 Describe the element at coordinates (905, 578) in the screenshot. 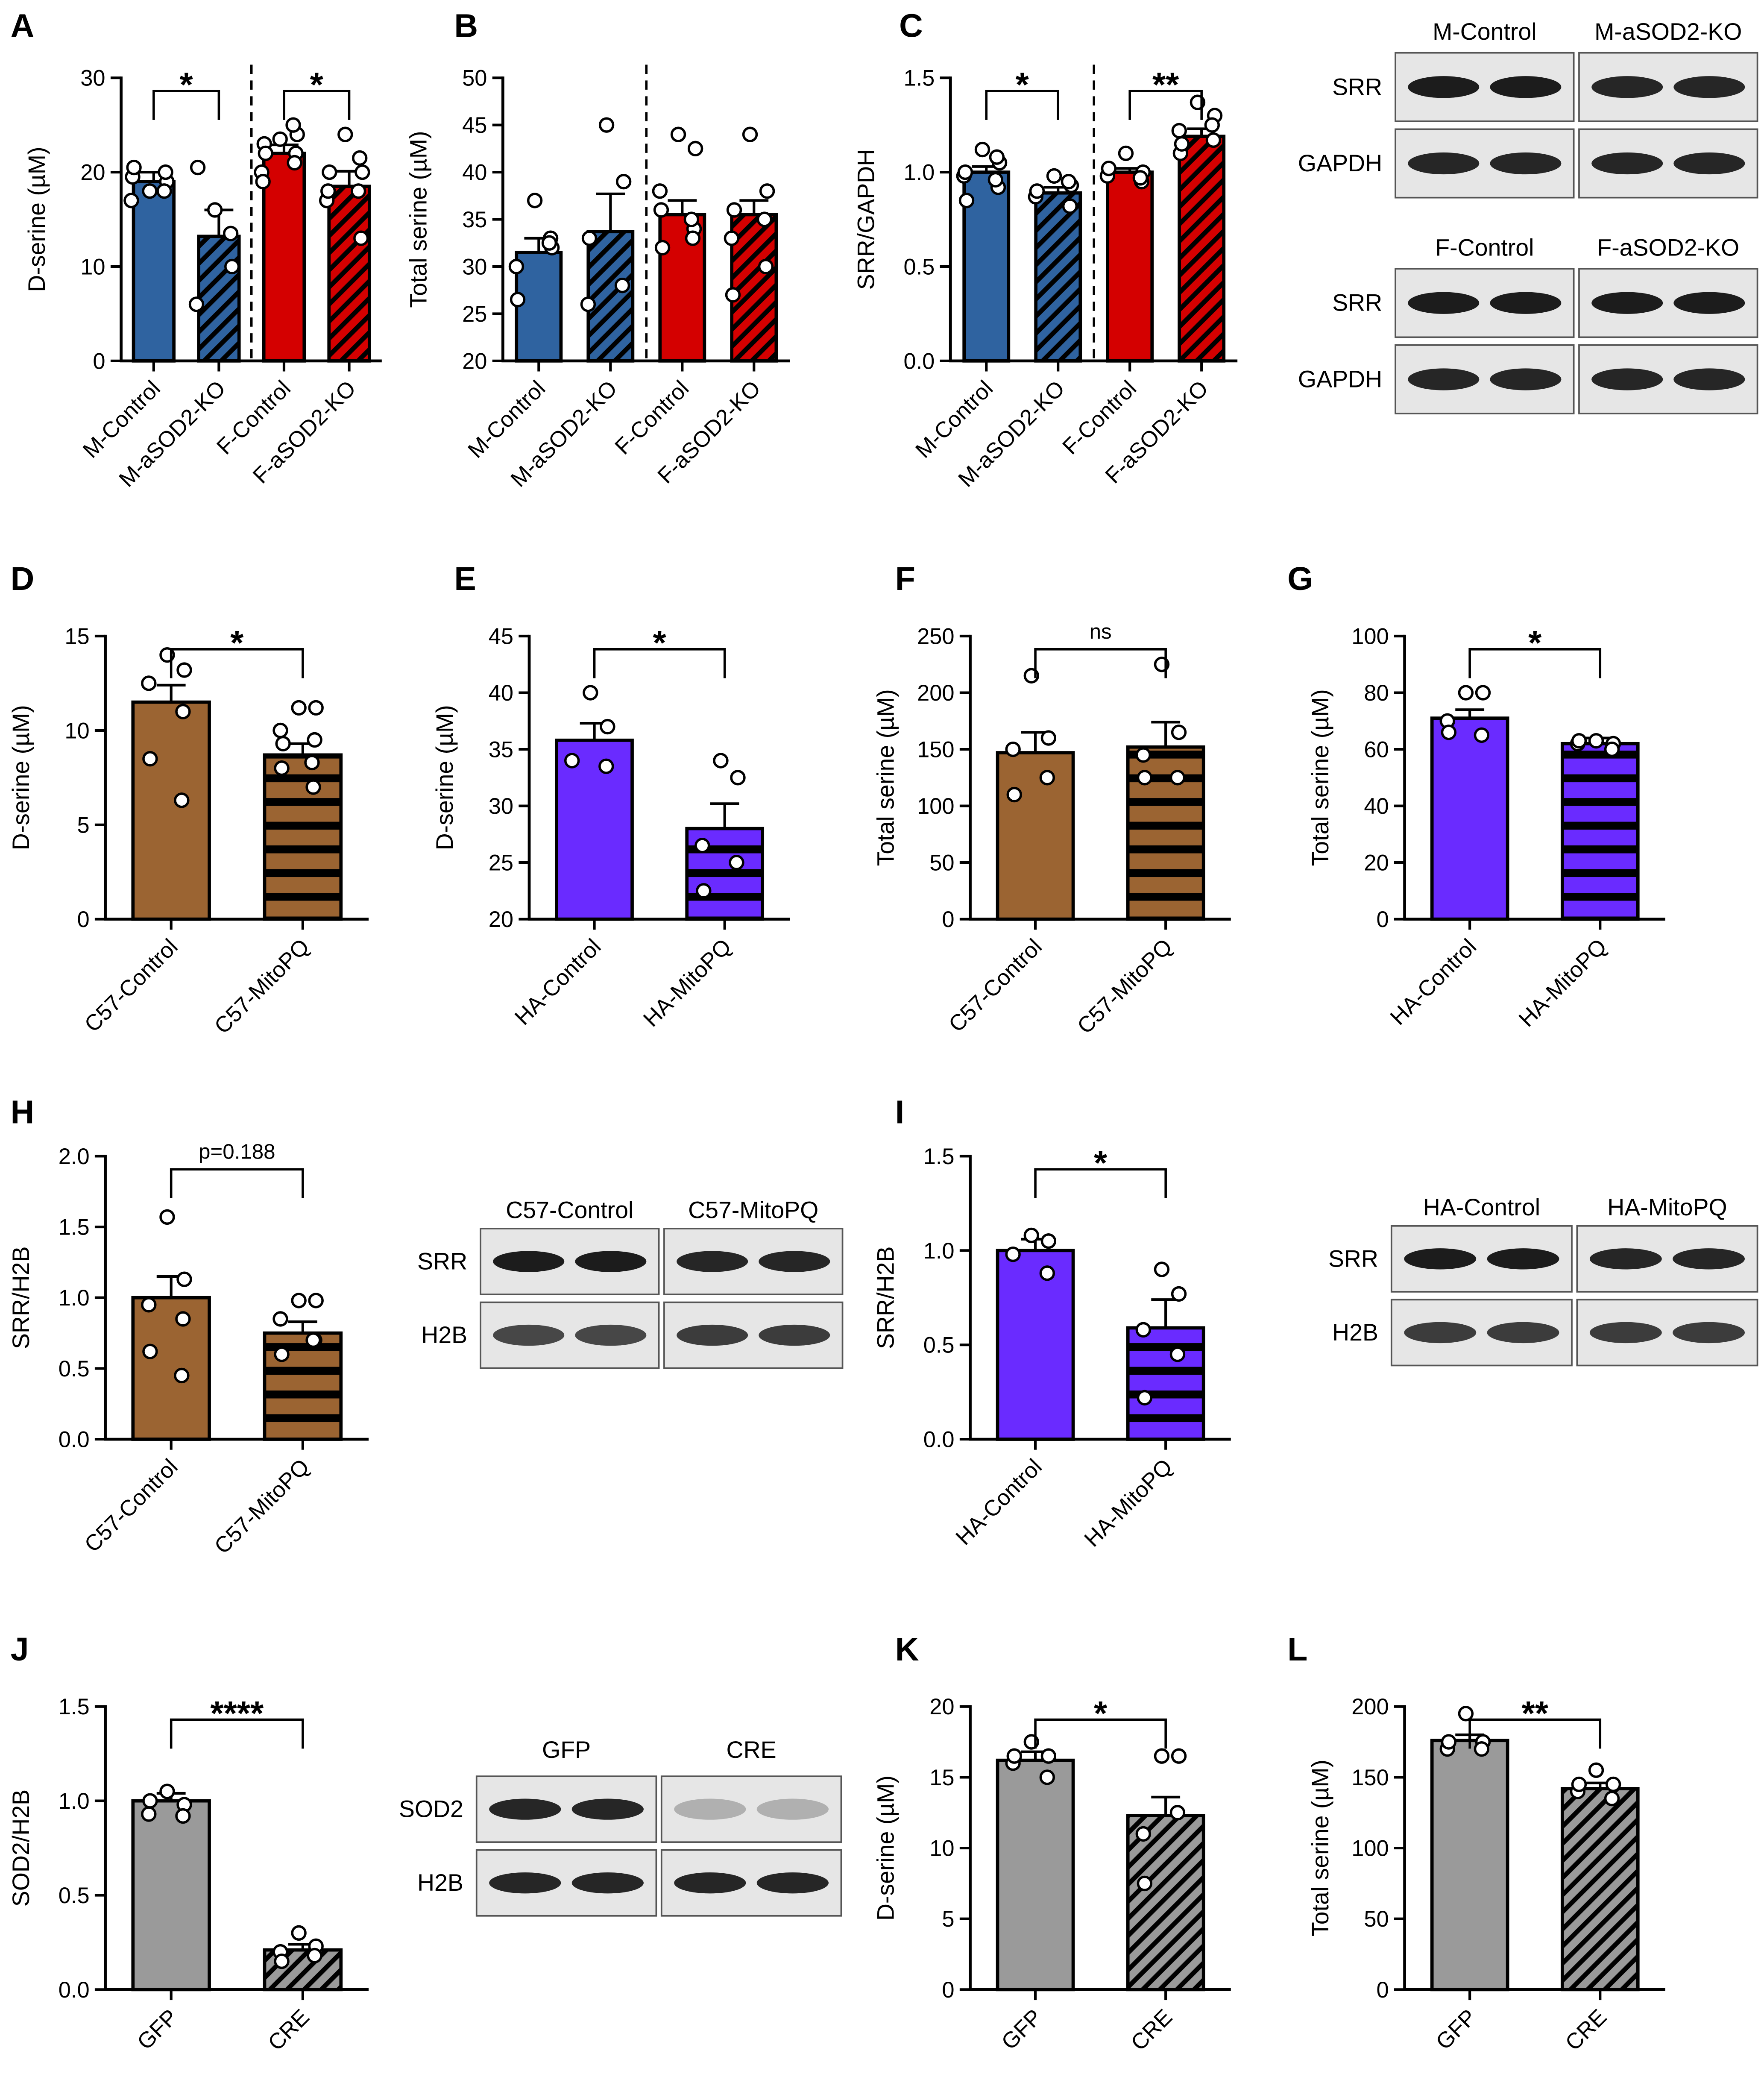

I see `panel-letter: F` at that location.